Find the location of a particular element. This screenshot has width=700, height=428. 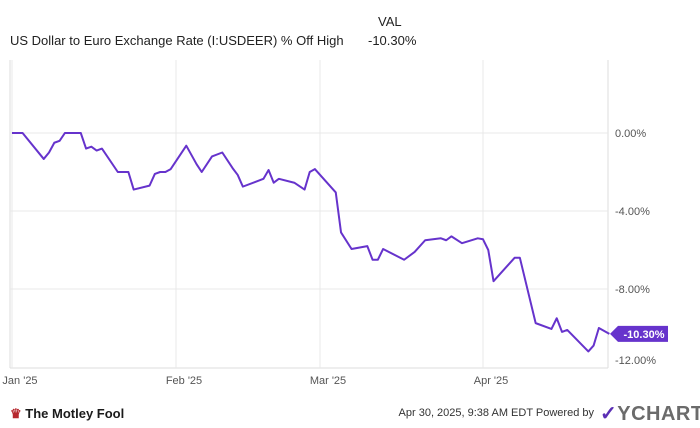

motley-fool-logo: ♛ The Motley Fool is located at coordinates (67, 413).